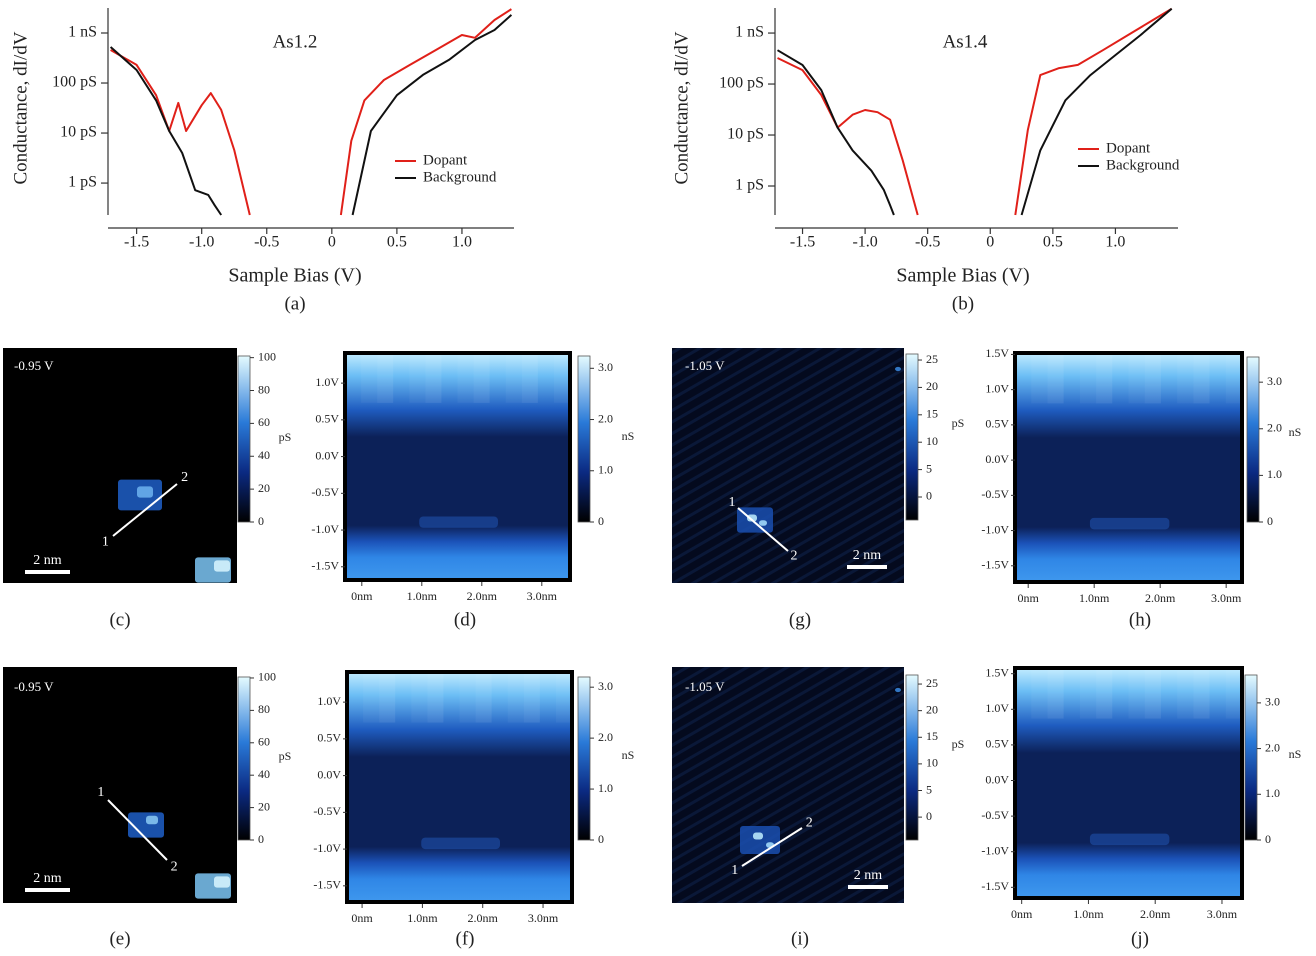 Image resolution: width=1316 pixels, height=956 pixels. What do you see at coordinates (1140, 619) in the screenshot?
I see `caption: (h)` at bounding box center [1140, 619].